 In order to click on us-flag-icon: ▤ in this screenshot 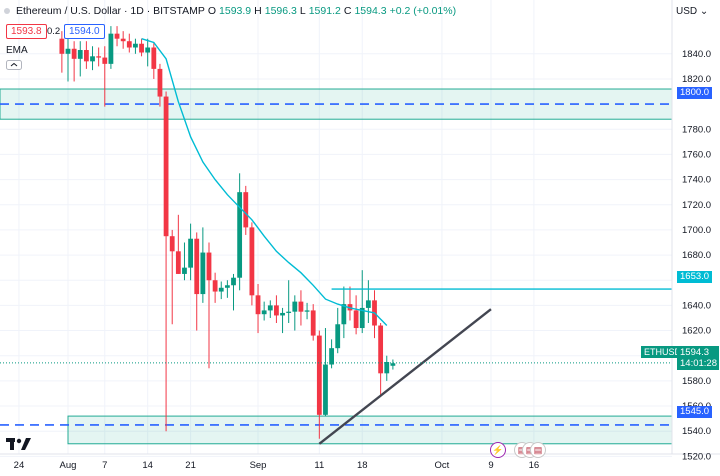, I will do `click(538, 450)`.